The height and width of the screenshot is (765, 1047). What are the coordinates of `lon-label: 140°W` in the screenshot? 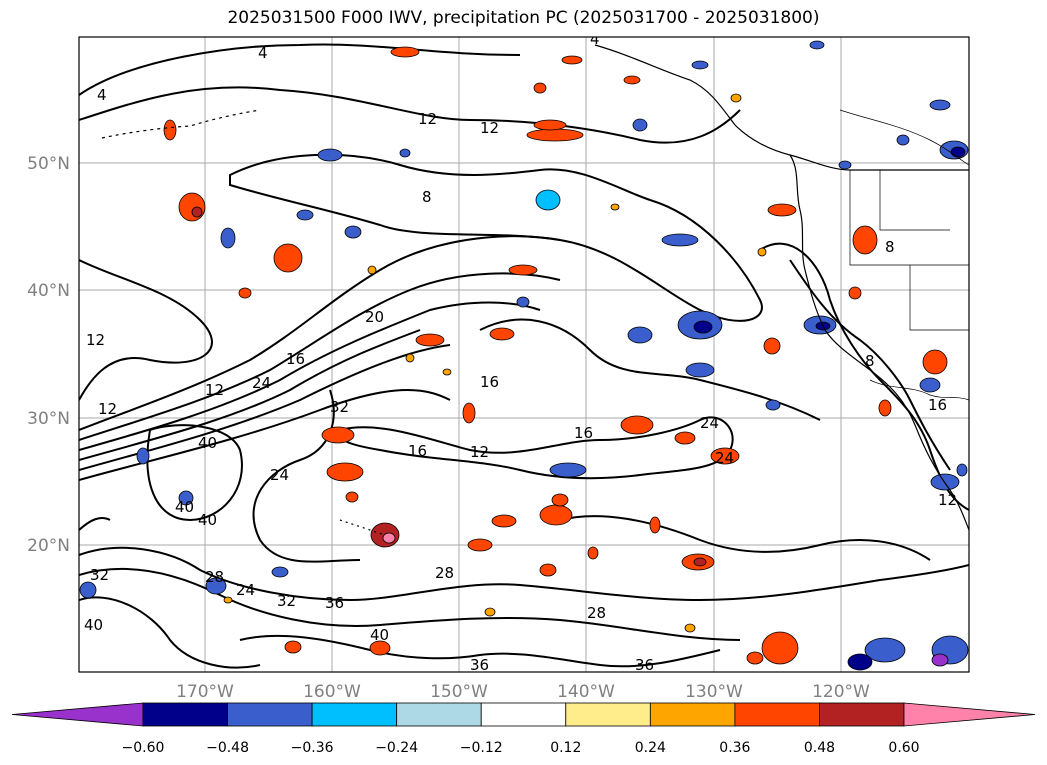 It's located at (586, 692).